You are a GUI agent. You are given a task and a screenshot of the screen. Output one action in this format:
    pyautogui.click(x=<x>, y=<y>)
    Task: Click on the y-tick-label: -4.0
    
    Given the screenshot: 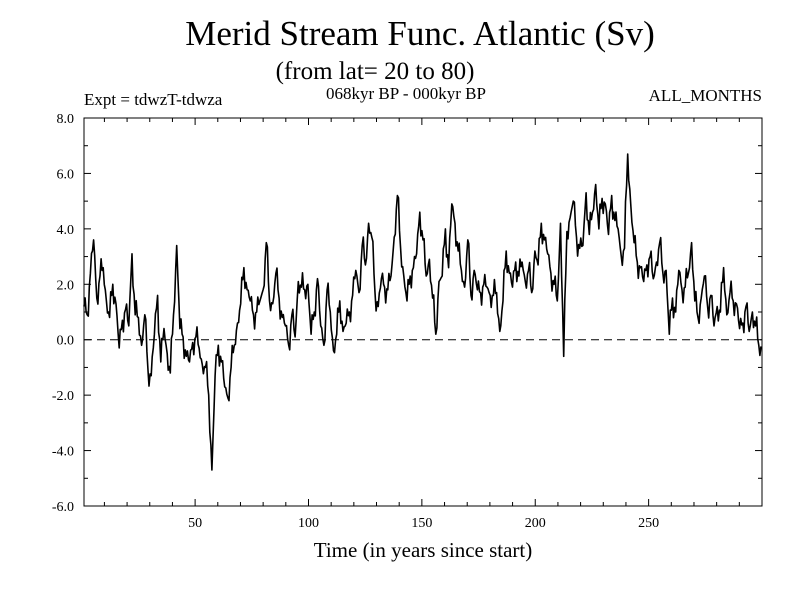 What is the action you would take?
    pyautogui.click(x=63, y=452)
    